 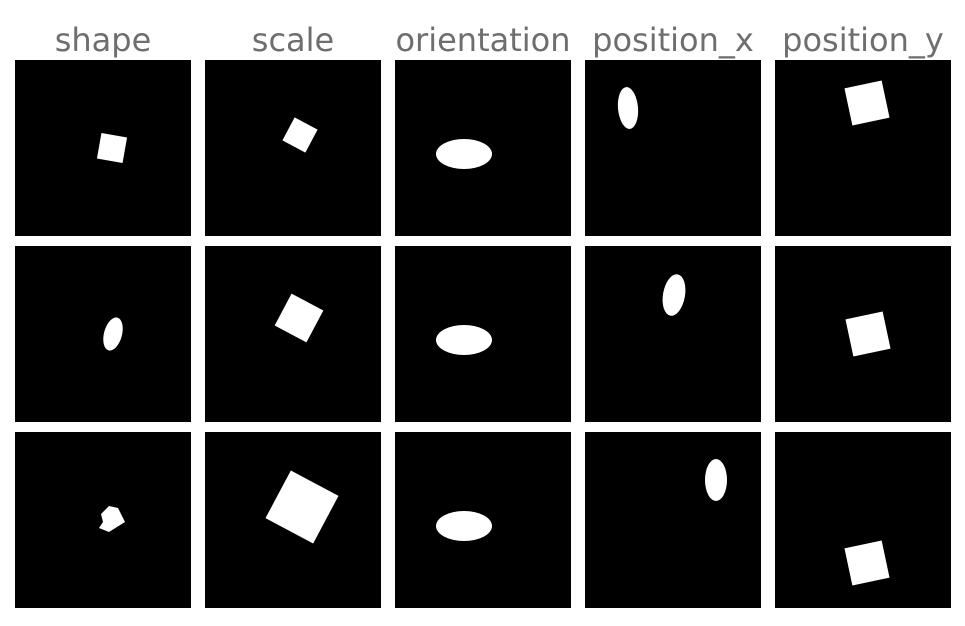 What do you see at coordinates (103, 40) in the screenshot?
I see `column-title-shape: shape` at bounding box center [103, 40].